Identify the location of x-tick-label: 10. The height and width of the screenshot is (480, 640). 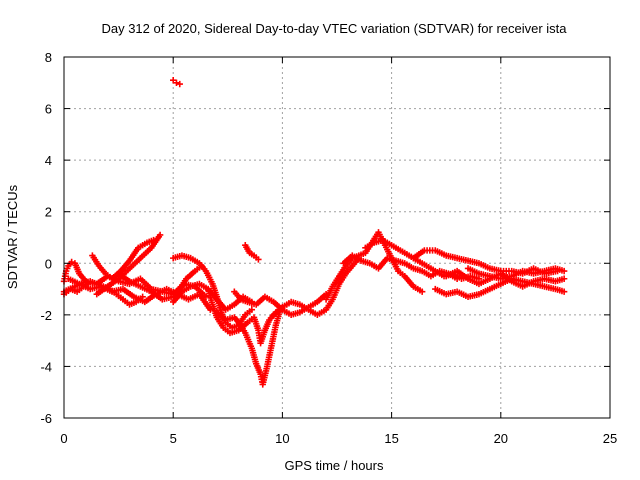
(282, 438).